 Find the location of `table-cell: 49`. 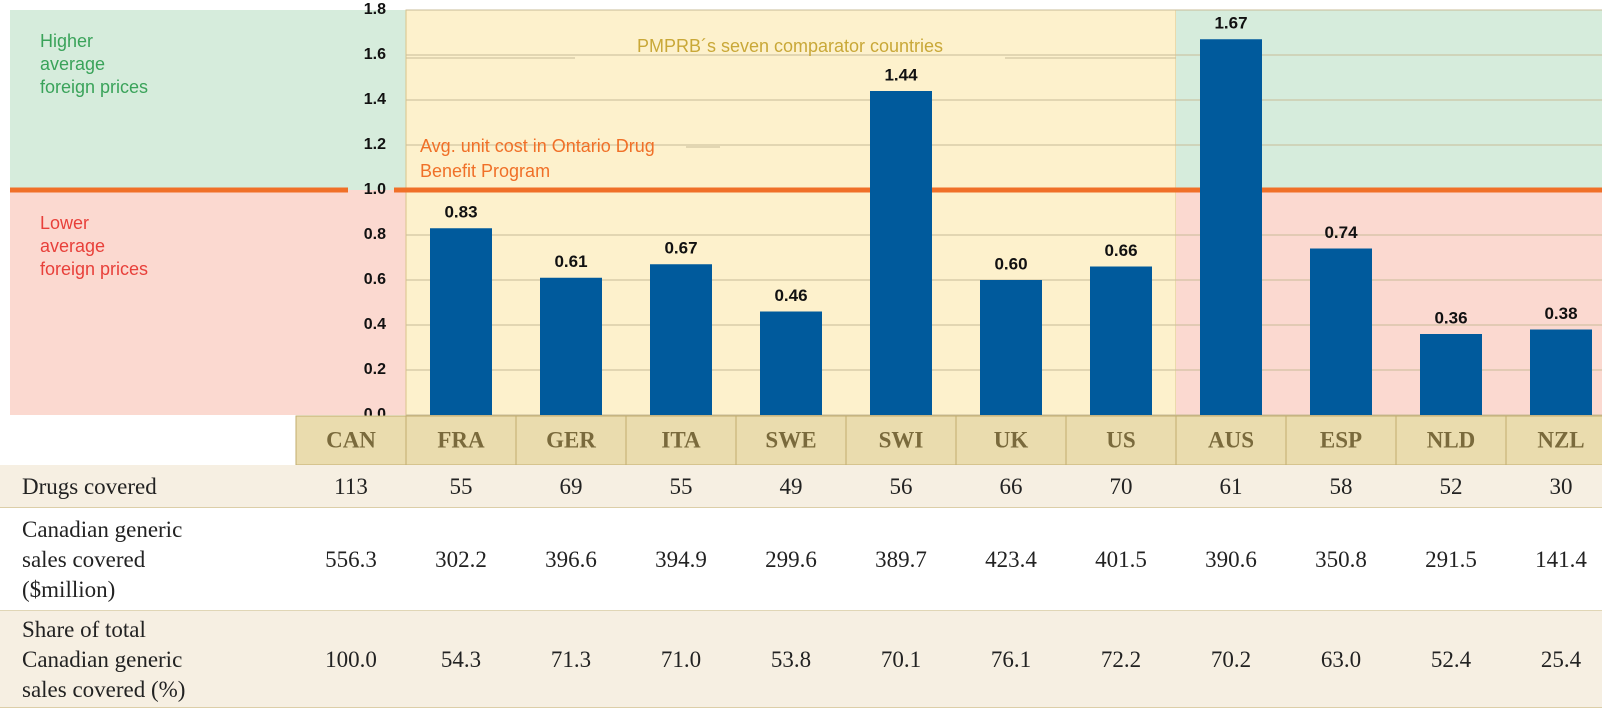

table-cell: 49 is located at coordinates (791, 486).